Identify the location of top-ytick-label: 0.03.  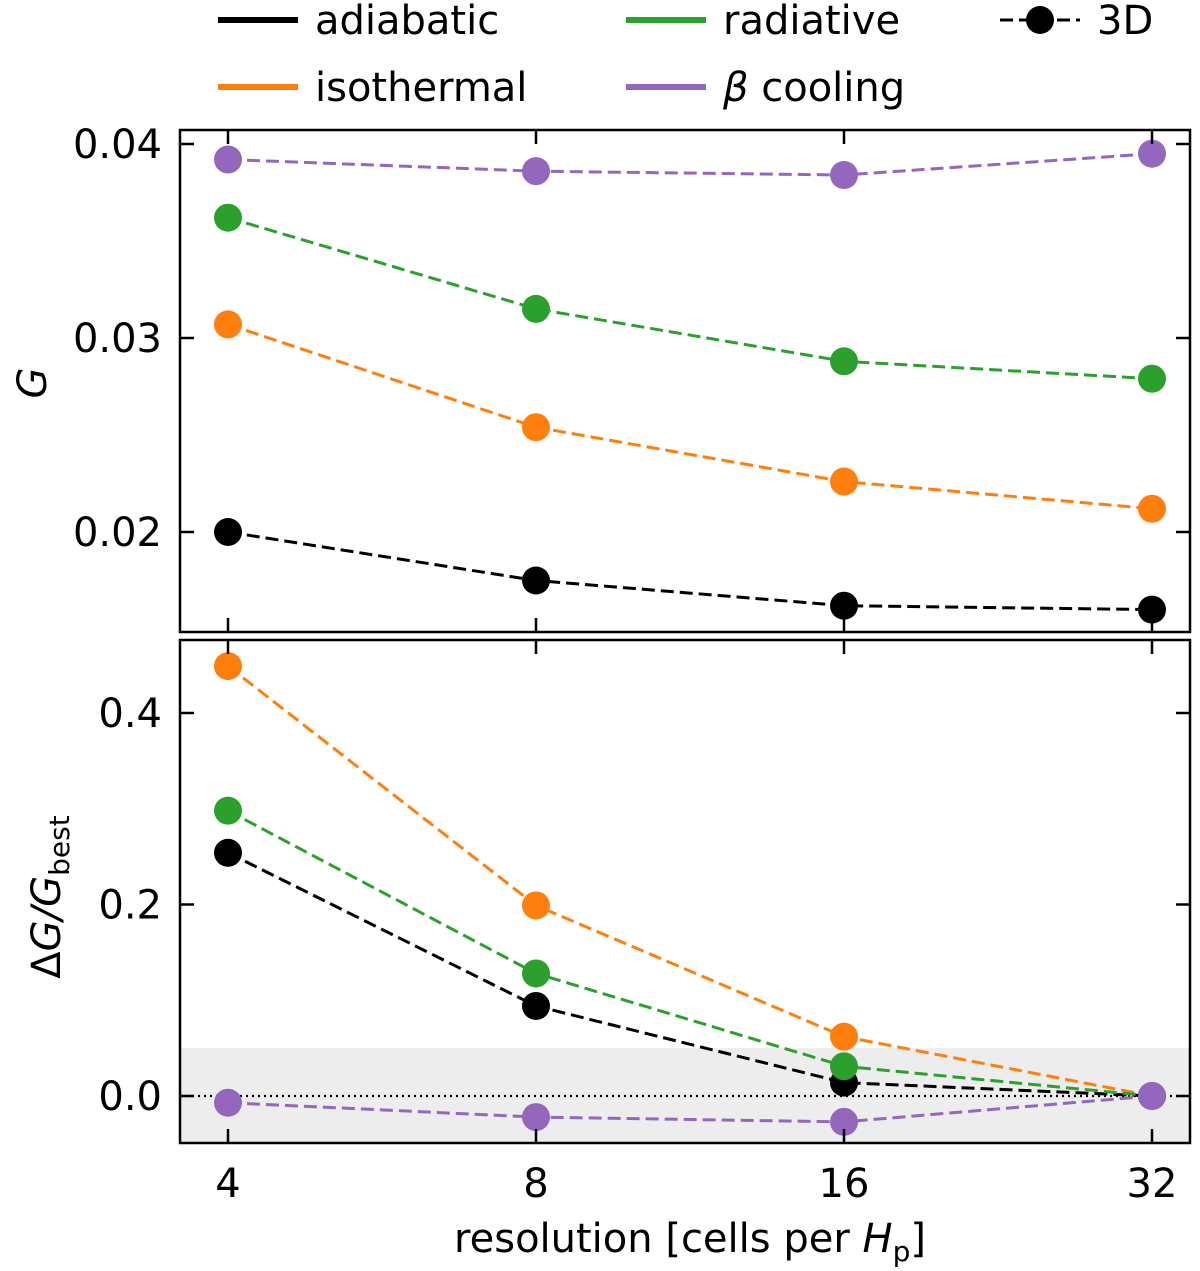
(117, 339).